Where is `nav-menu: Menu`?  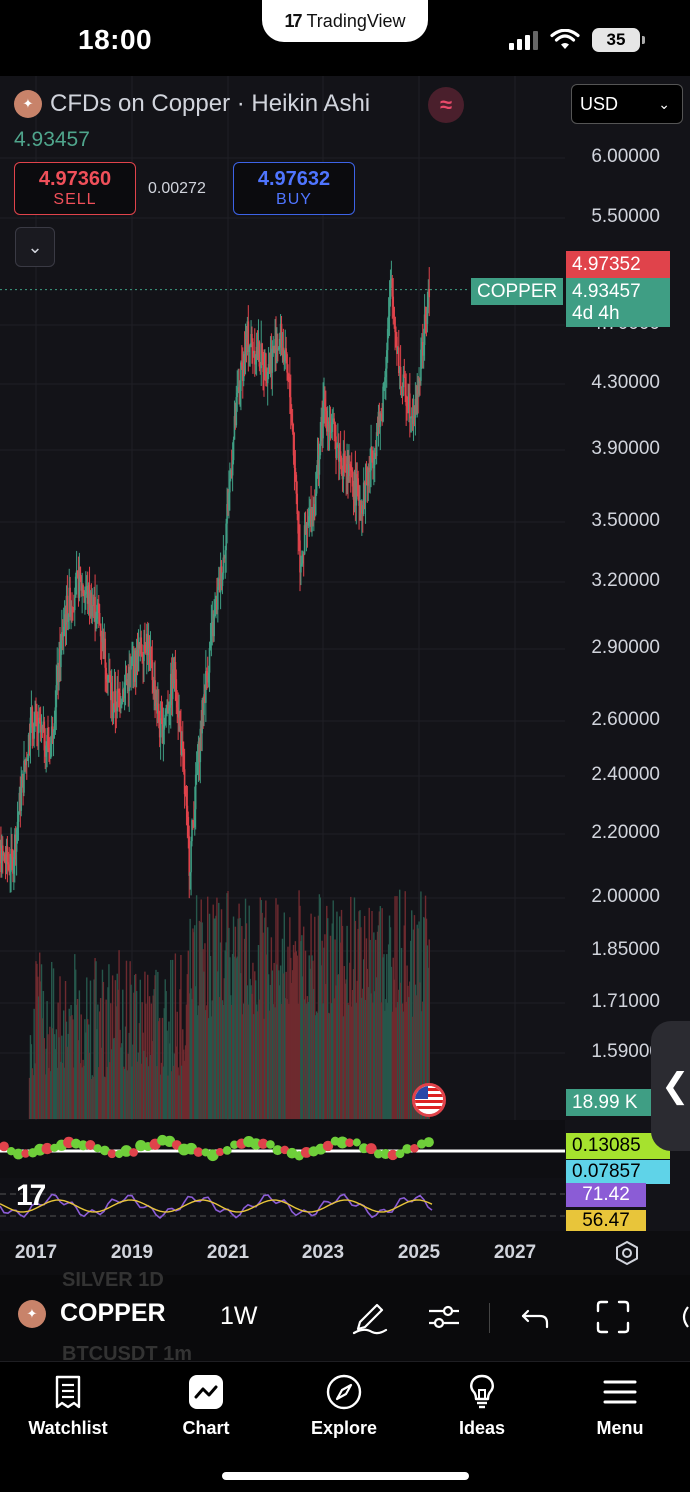
nav-menu: Menu is located at coordinates (620, 1405).